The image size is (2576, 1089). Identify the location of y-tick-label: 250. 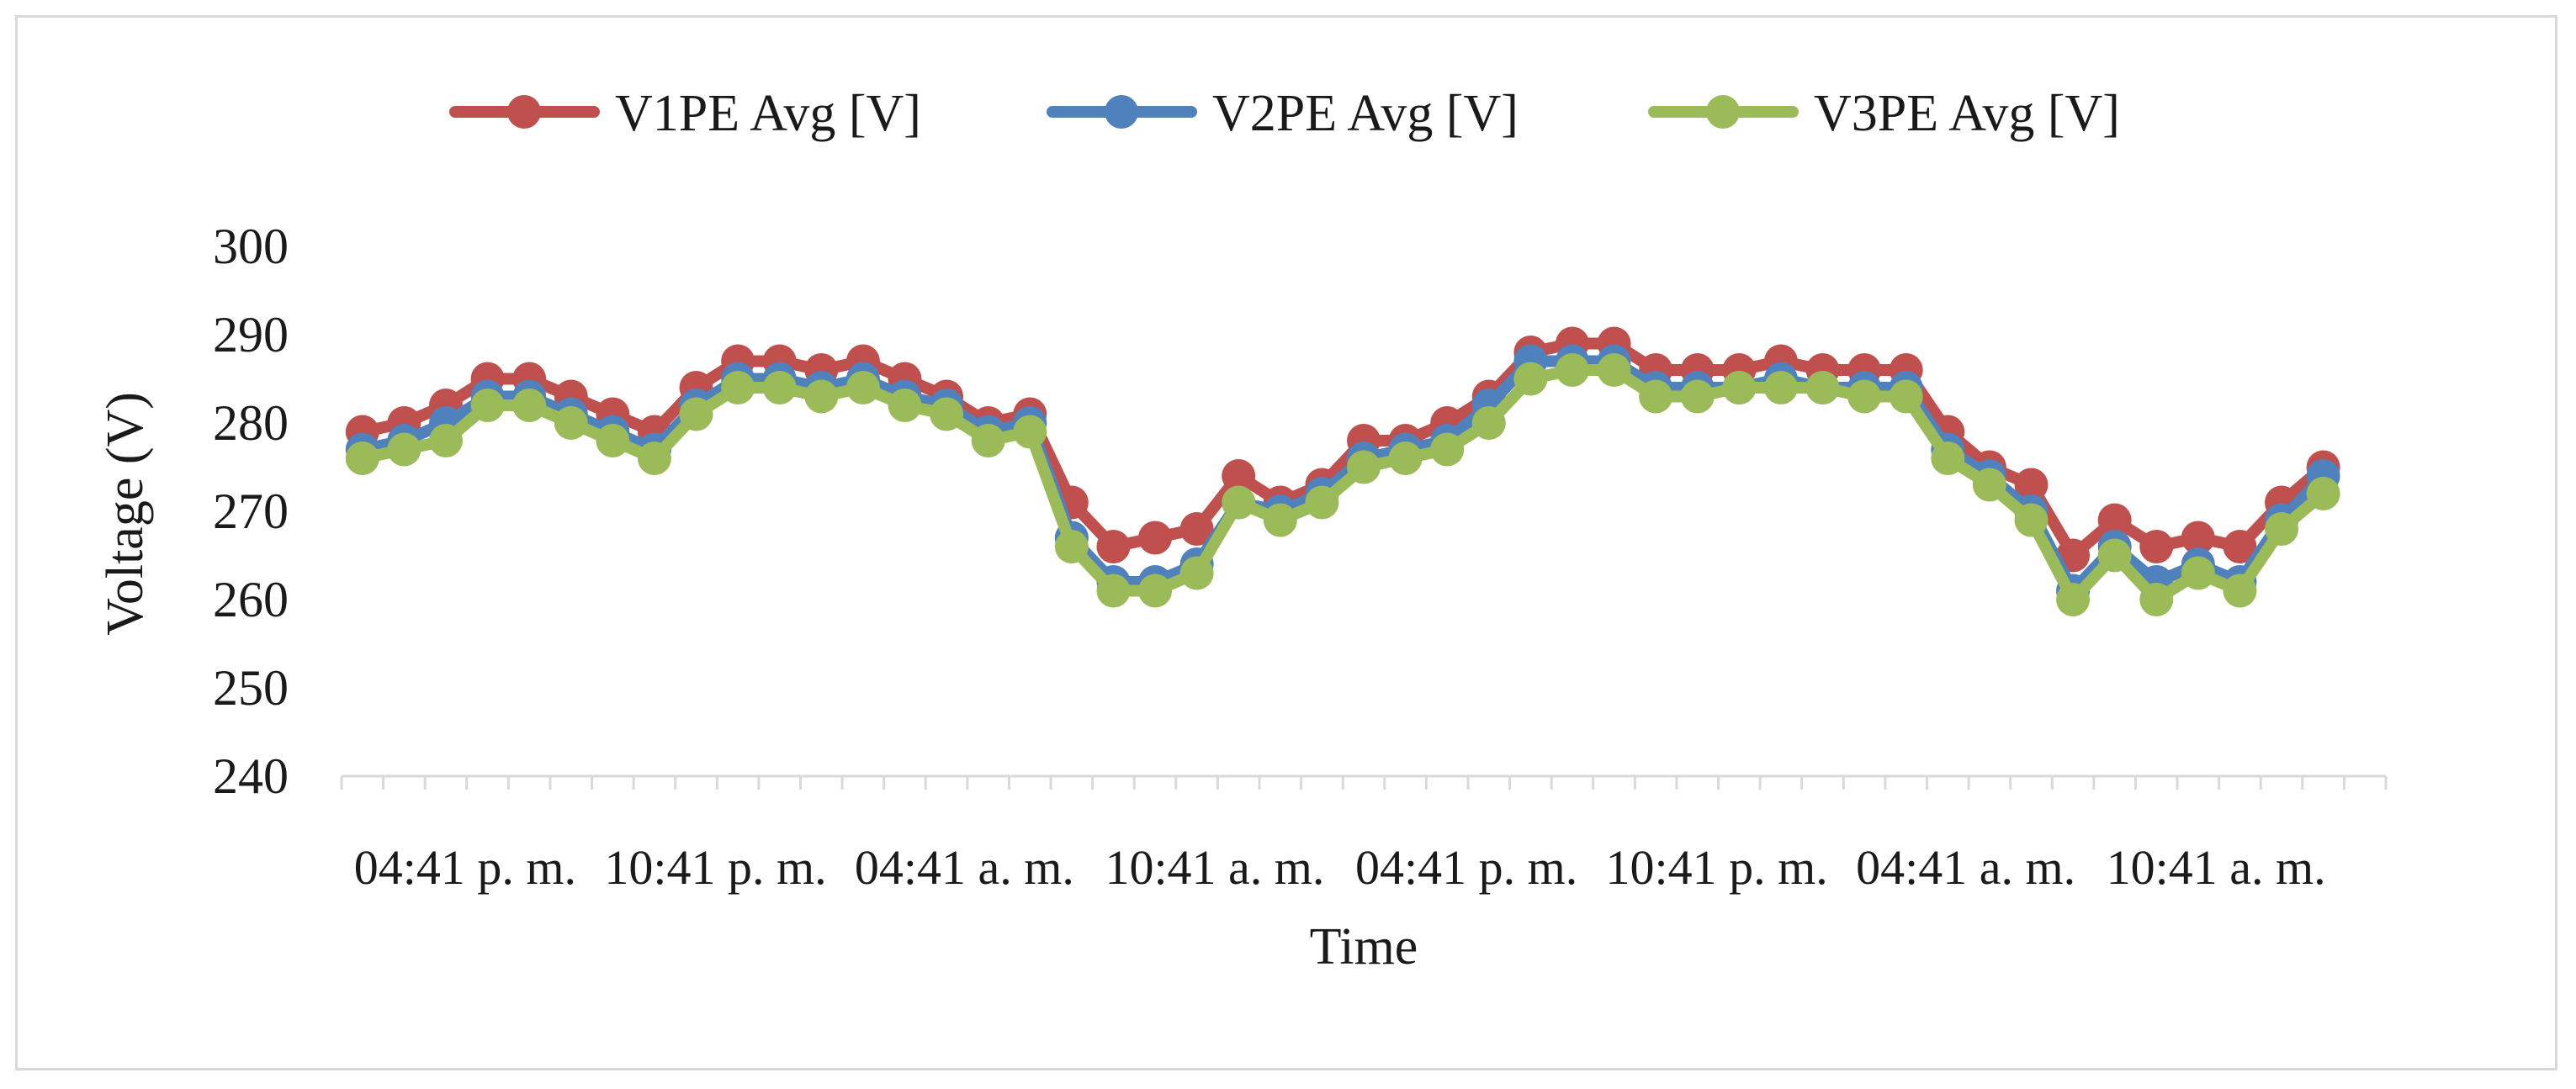
(251, 688).